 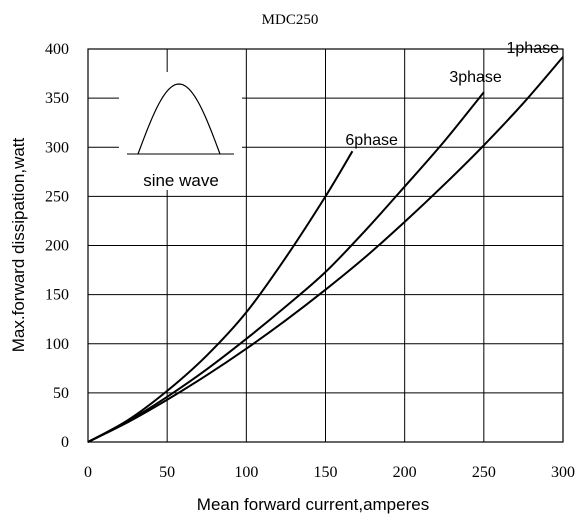 I want to click on y-tick-label: 50, so click(x=61, y=393).